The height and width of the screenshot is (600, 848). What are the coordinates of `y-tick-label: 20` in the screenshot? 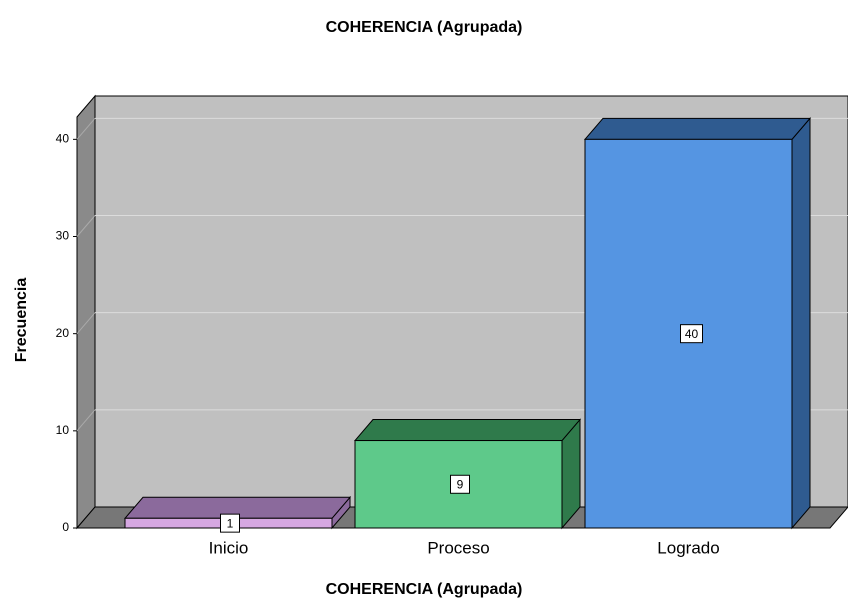 It's located at (63, 333).